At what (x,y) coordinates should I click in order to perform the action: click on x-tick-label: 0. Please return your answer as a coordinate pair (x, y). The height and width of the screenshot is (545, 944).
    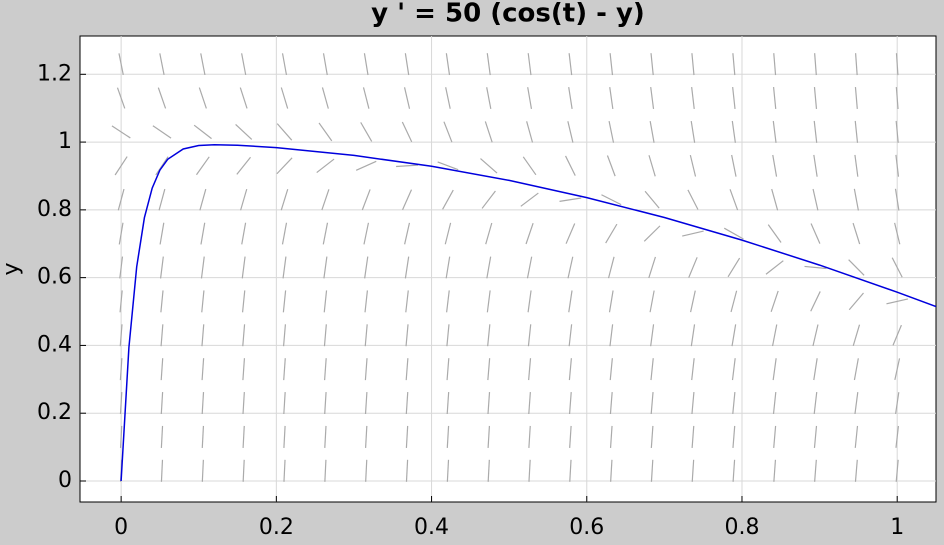
    Looking at the image, I should click on (121, 527).